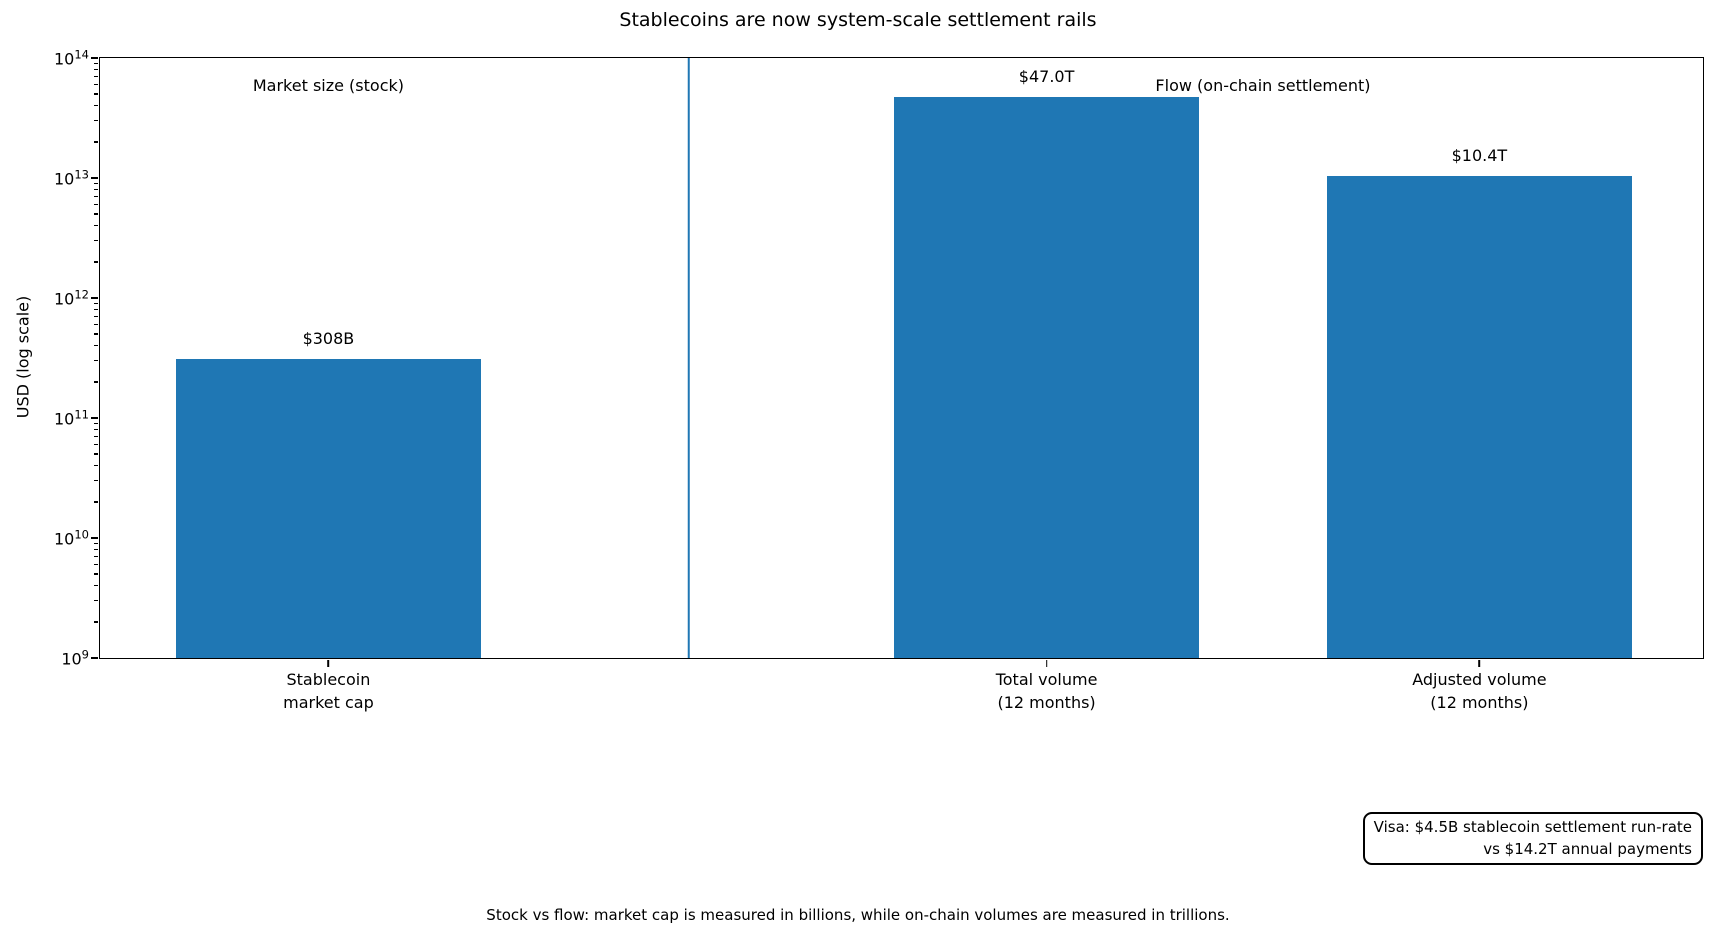 The width and height of the screenshot is (1716, 938). What do you see at coordinates (1263, 85) in the screenshot?
I see `section-label: Flow (on-chain settlement)` at bounding box center [1263, 85].